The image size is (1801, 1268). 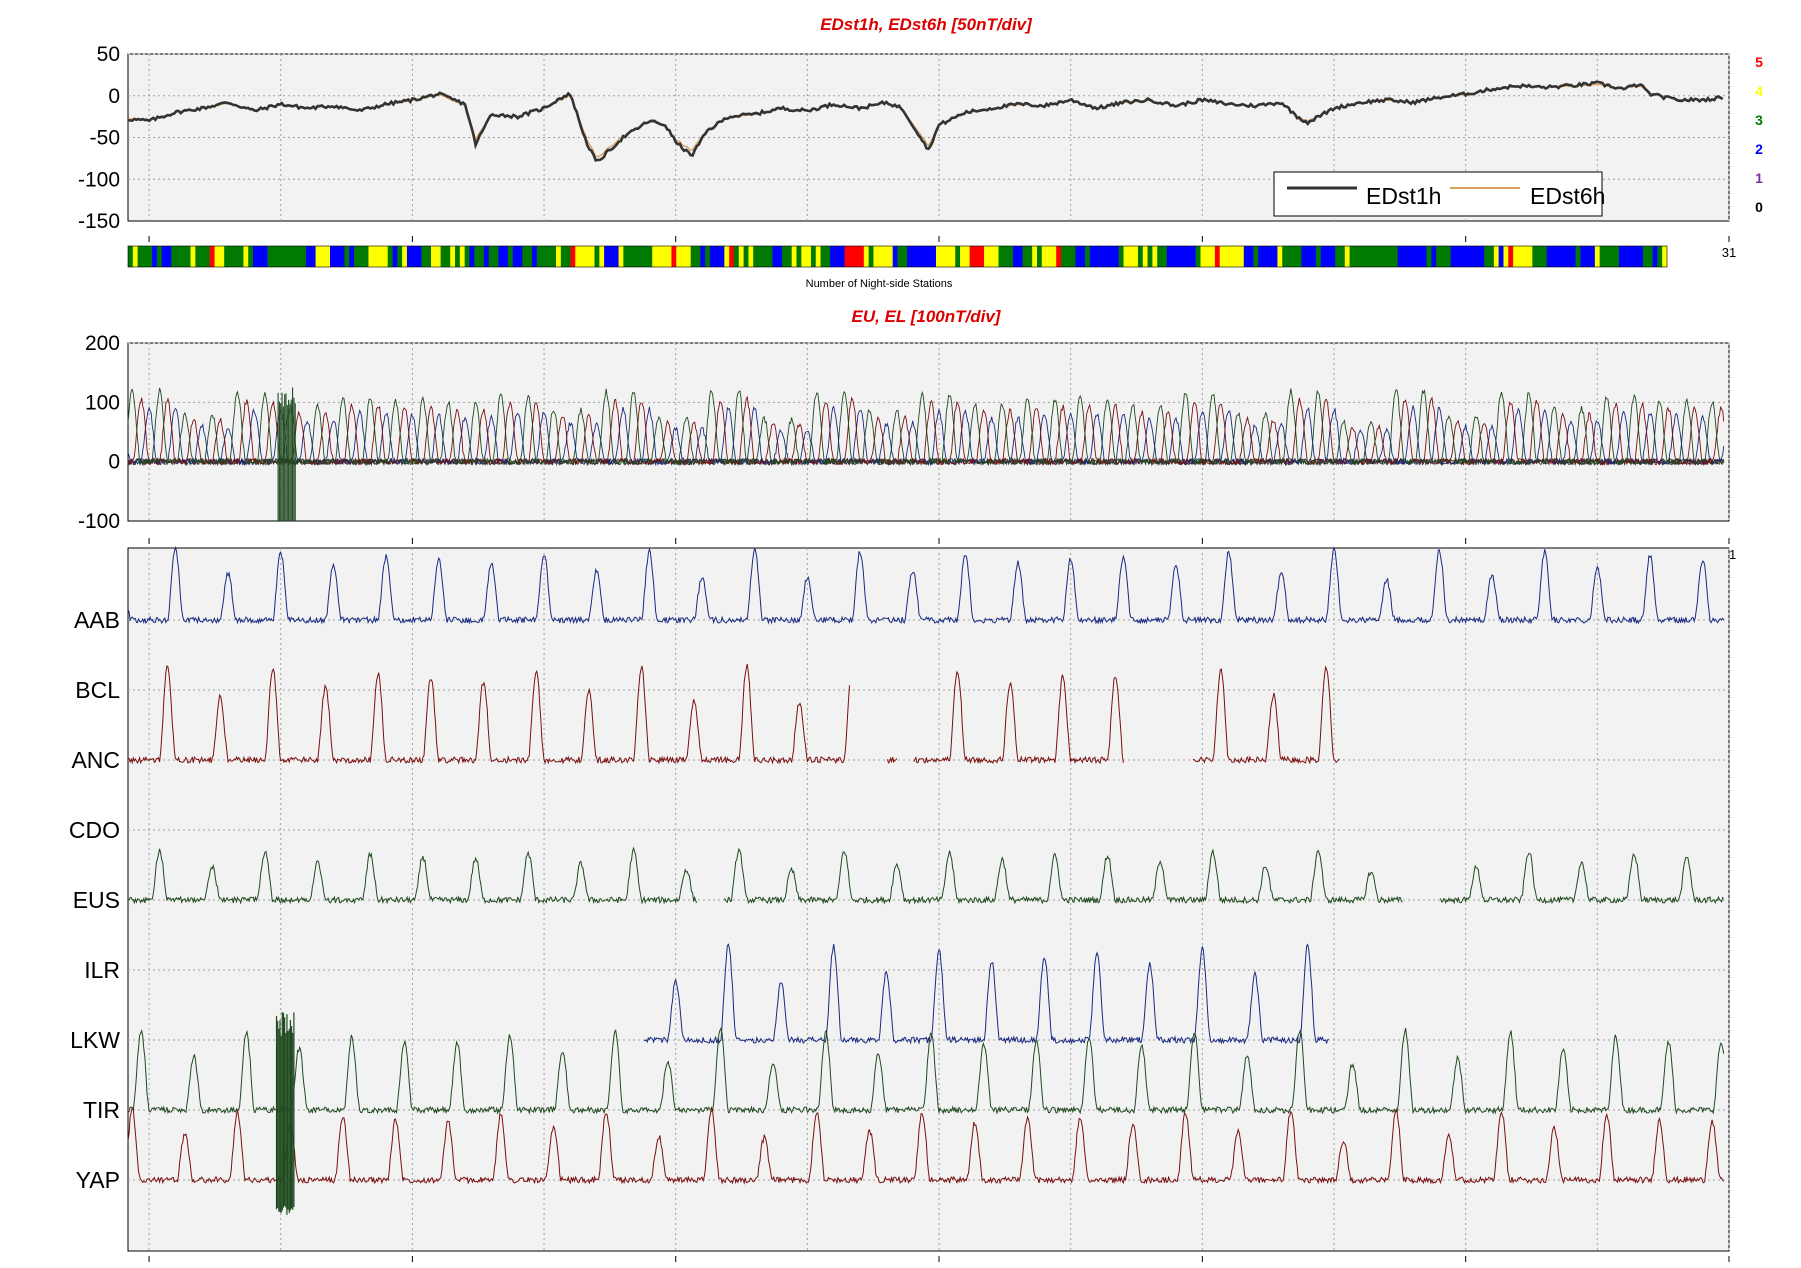 What do you see at coordinates (1729, 1266) in the screenshot?
I see `x-tick-label: 31` at bounding box center [1729, 1266].